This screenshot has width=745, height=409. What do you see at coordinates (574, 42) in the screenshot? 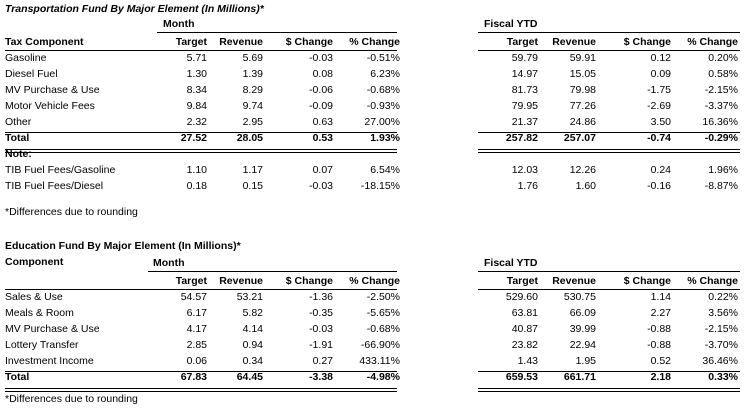
I see `transport-ytd-col-revenue: Revenue` at bounding box center [574, 42].